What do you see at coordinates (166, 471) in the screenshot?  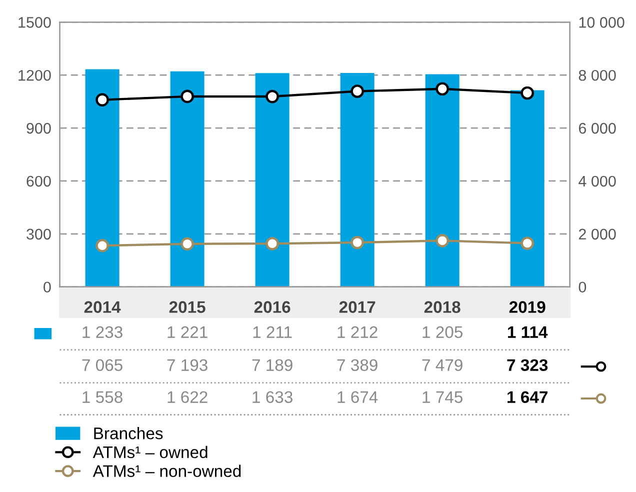 I see `legend-label: ATMs¹ – non-owned` at bounding box center [166, 471].